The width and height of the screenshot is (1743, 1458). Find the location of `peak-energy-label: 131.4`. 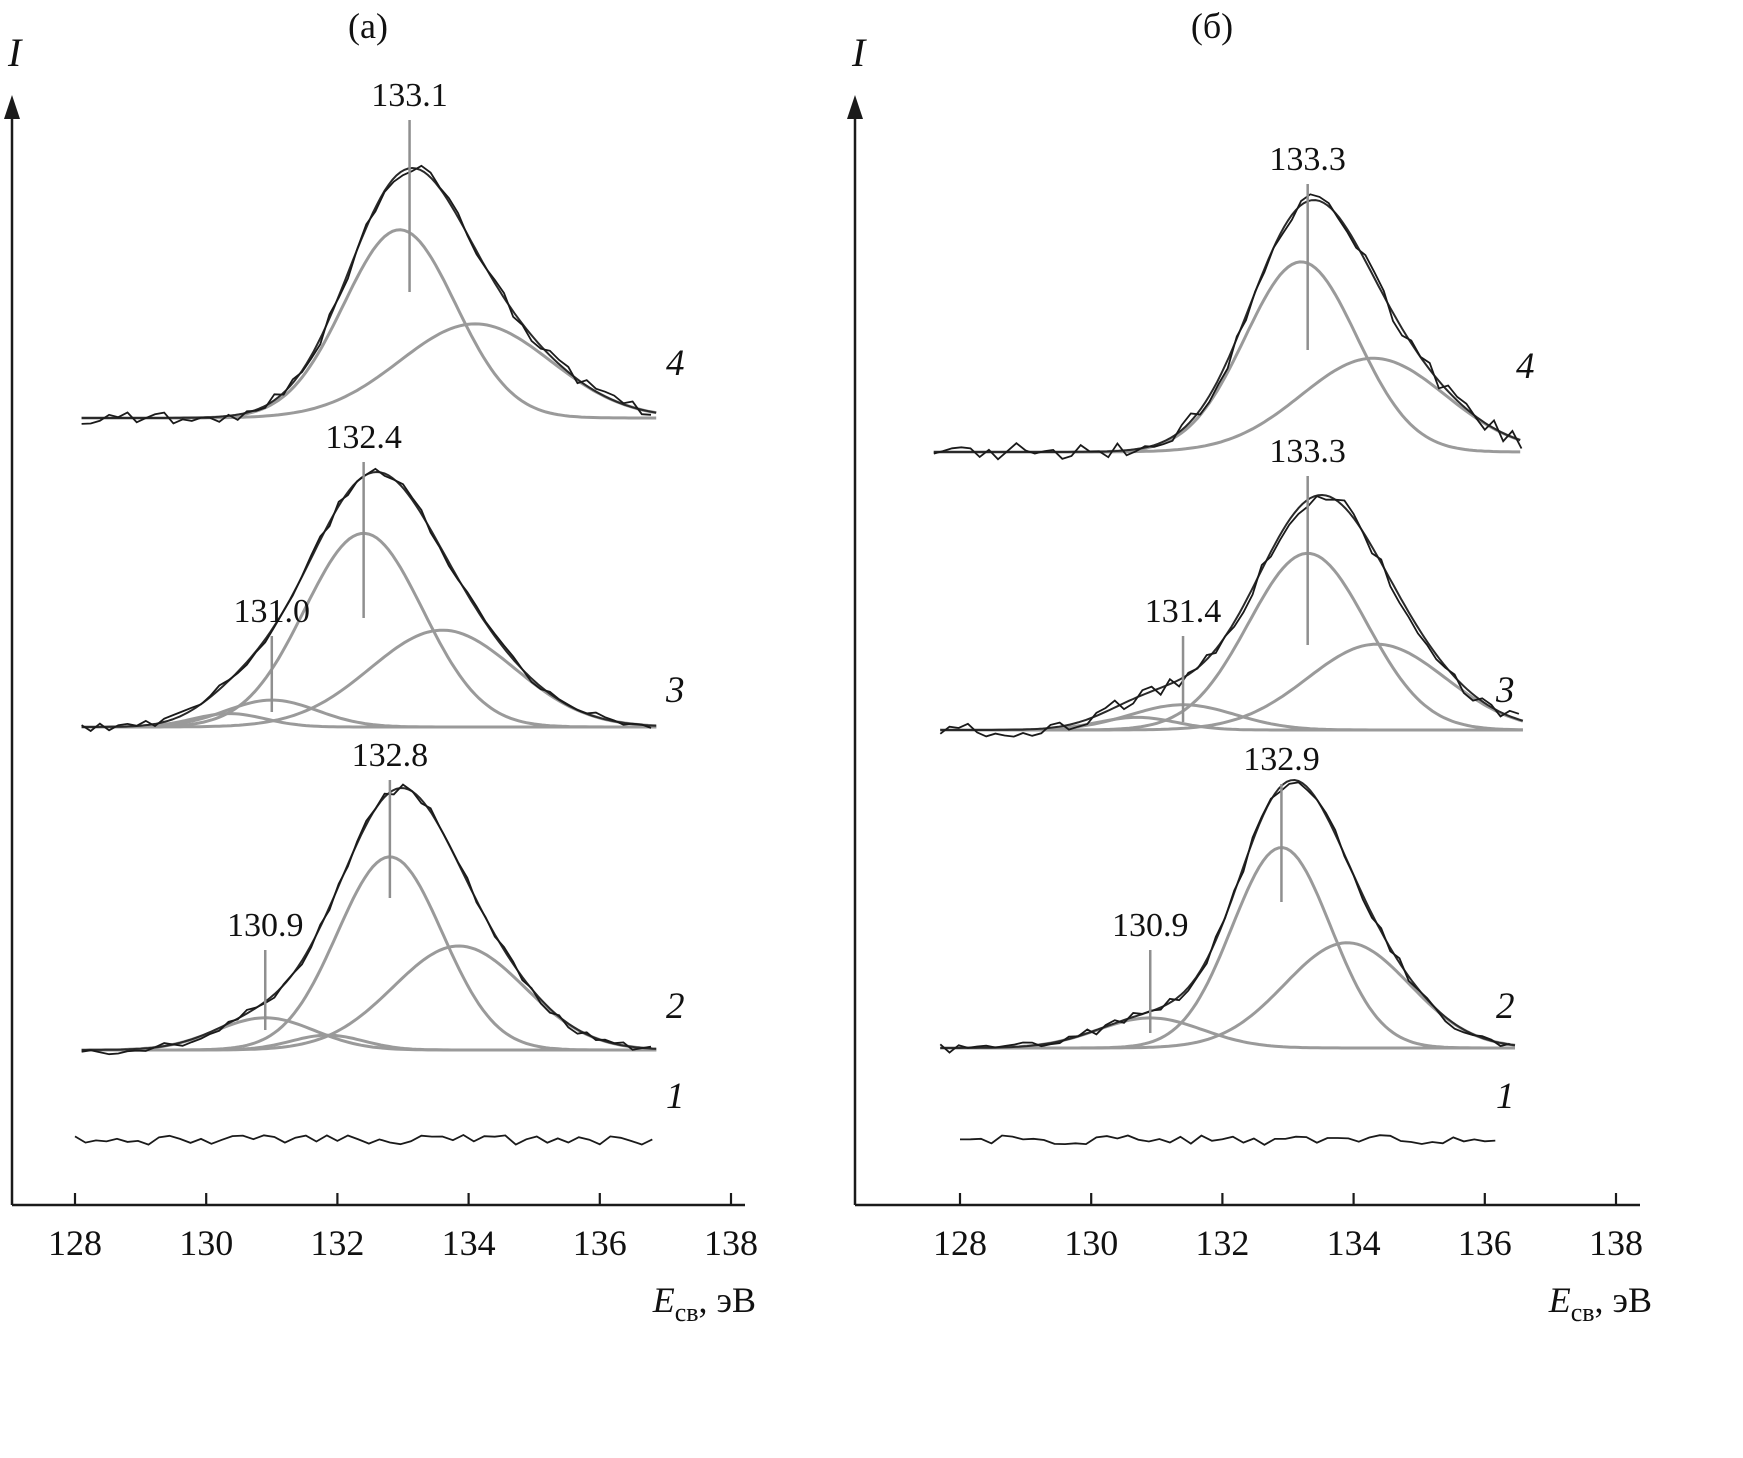

peak-energy-label: 131.4 is located at coordinates (1183, 611).